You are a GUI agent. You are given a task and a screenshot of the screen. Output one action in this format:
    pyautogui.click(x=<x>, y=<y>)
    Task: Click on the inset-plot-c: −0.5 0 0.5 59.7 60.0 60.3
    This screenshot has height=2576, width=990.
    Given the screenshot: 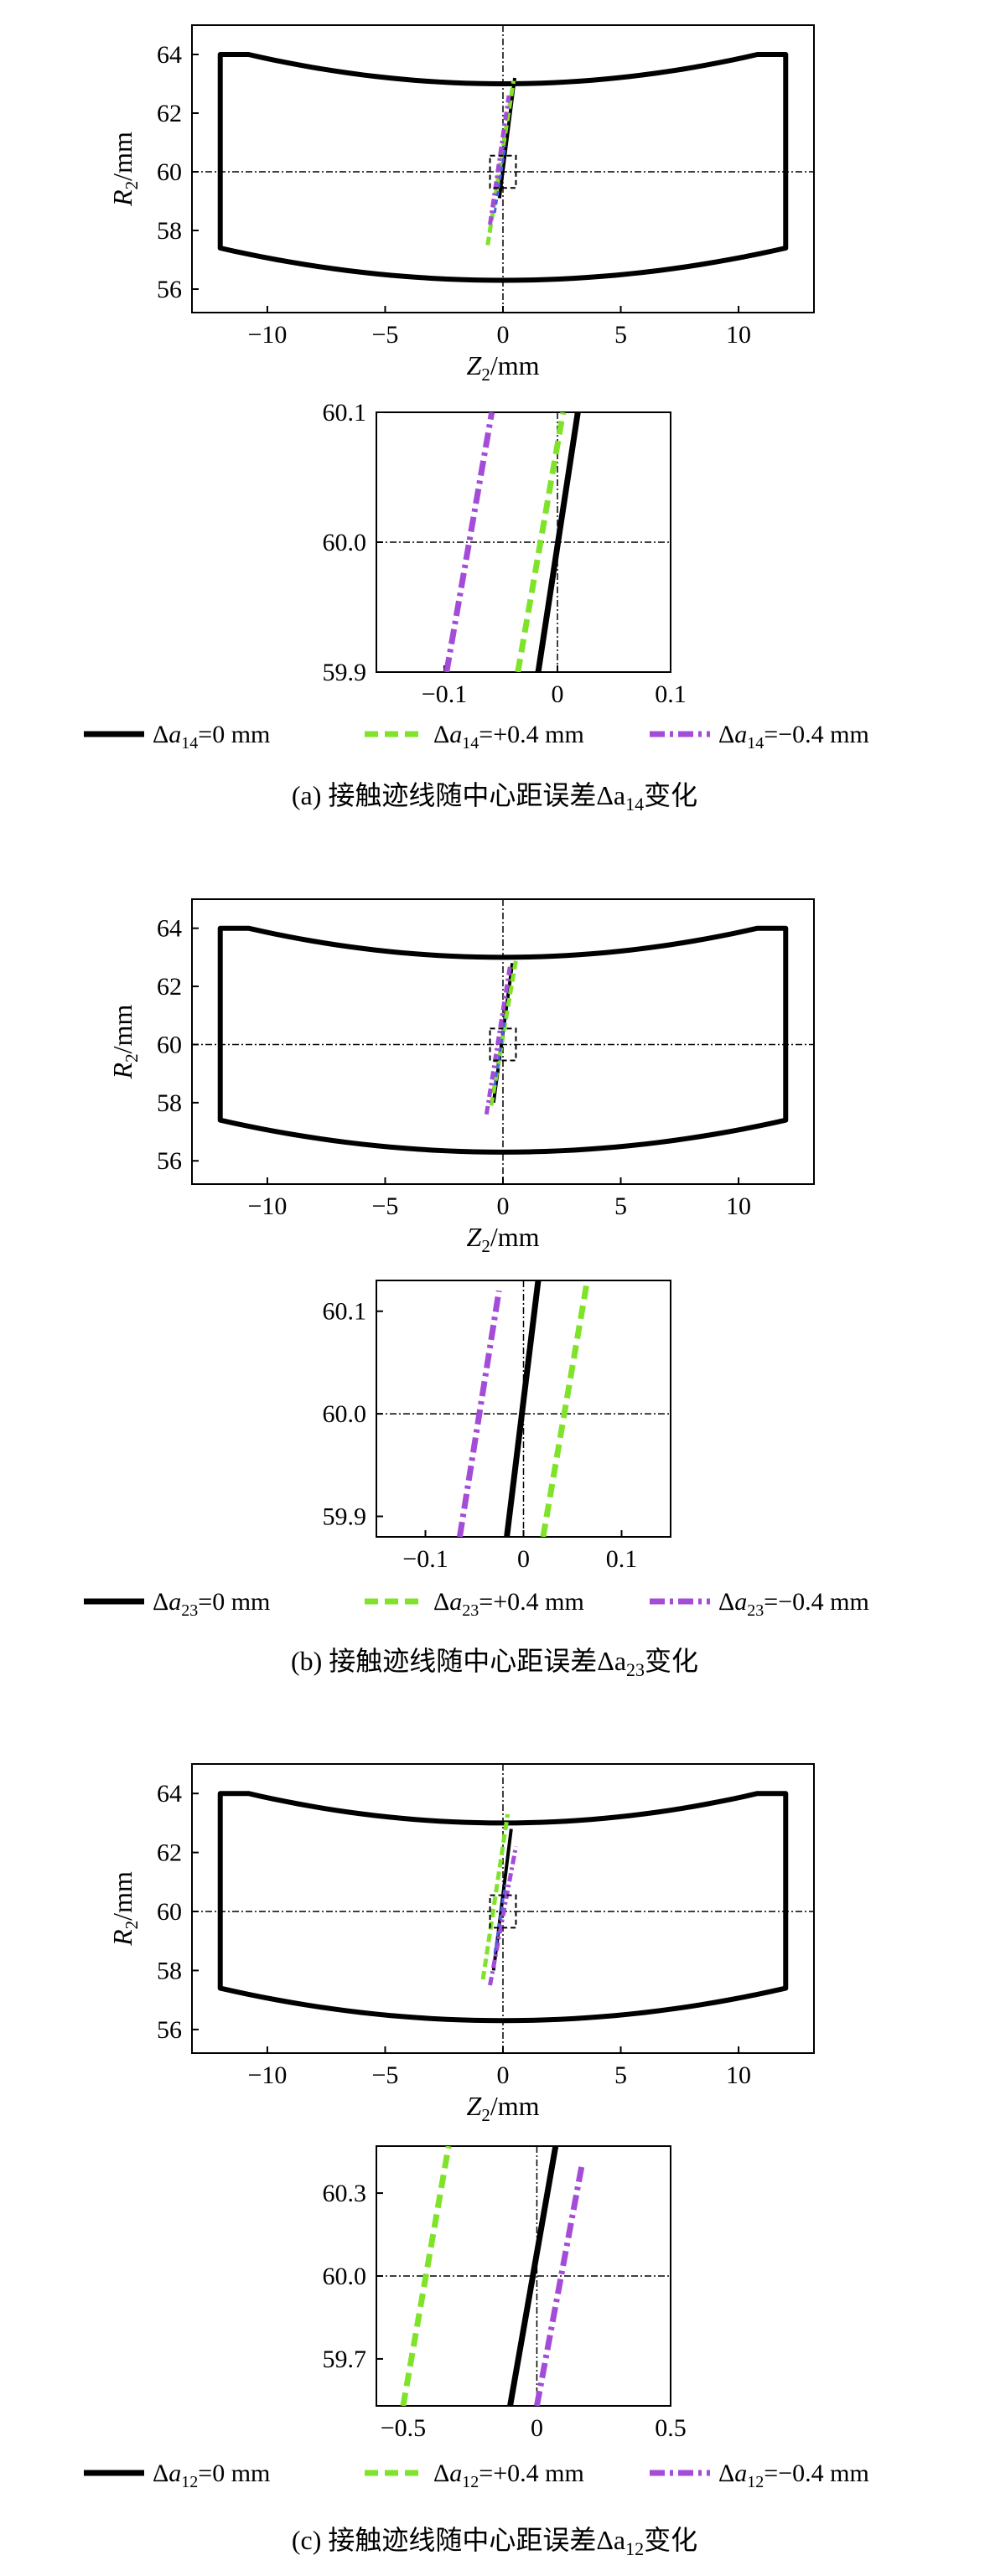 What is the action you would take?
    pyautogui.click(x=505, y=2293)
    